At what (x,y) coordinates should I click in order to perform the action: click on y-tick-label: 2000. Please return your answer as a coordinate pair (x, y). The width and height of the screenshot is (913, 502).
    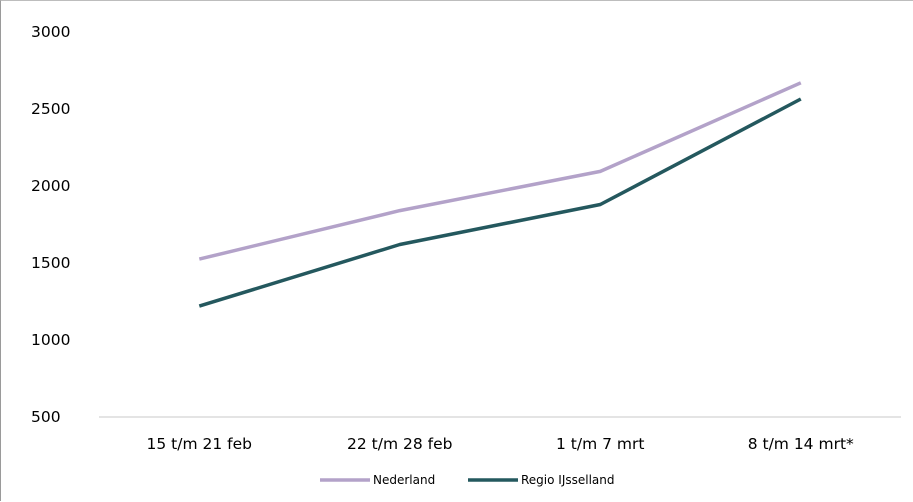
    Looking at the image, I should click on (50, 186).